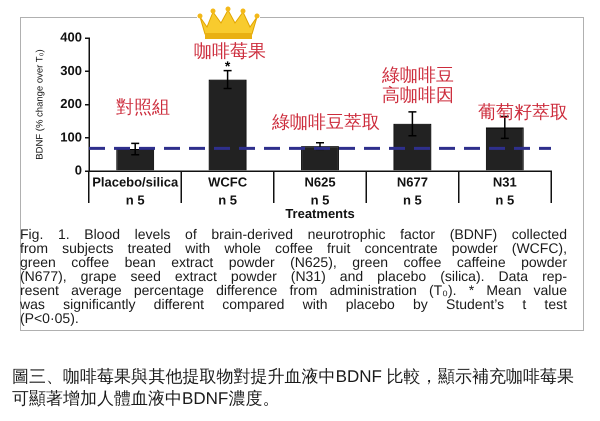 Image resolution: width=600 pixels, height=421 pixels. What do you see at coordinates (418, 85) in the screenshot?
I see `annotation: 綠咖啡豆高咖啡因` at bounding box center [418, 85].